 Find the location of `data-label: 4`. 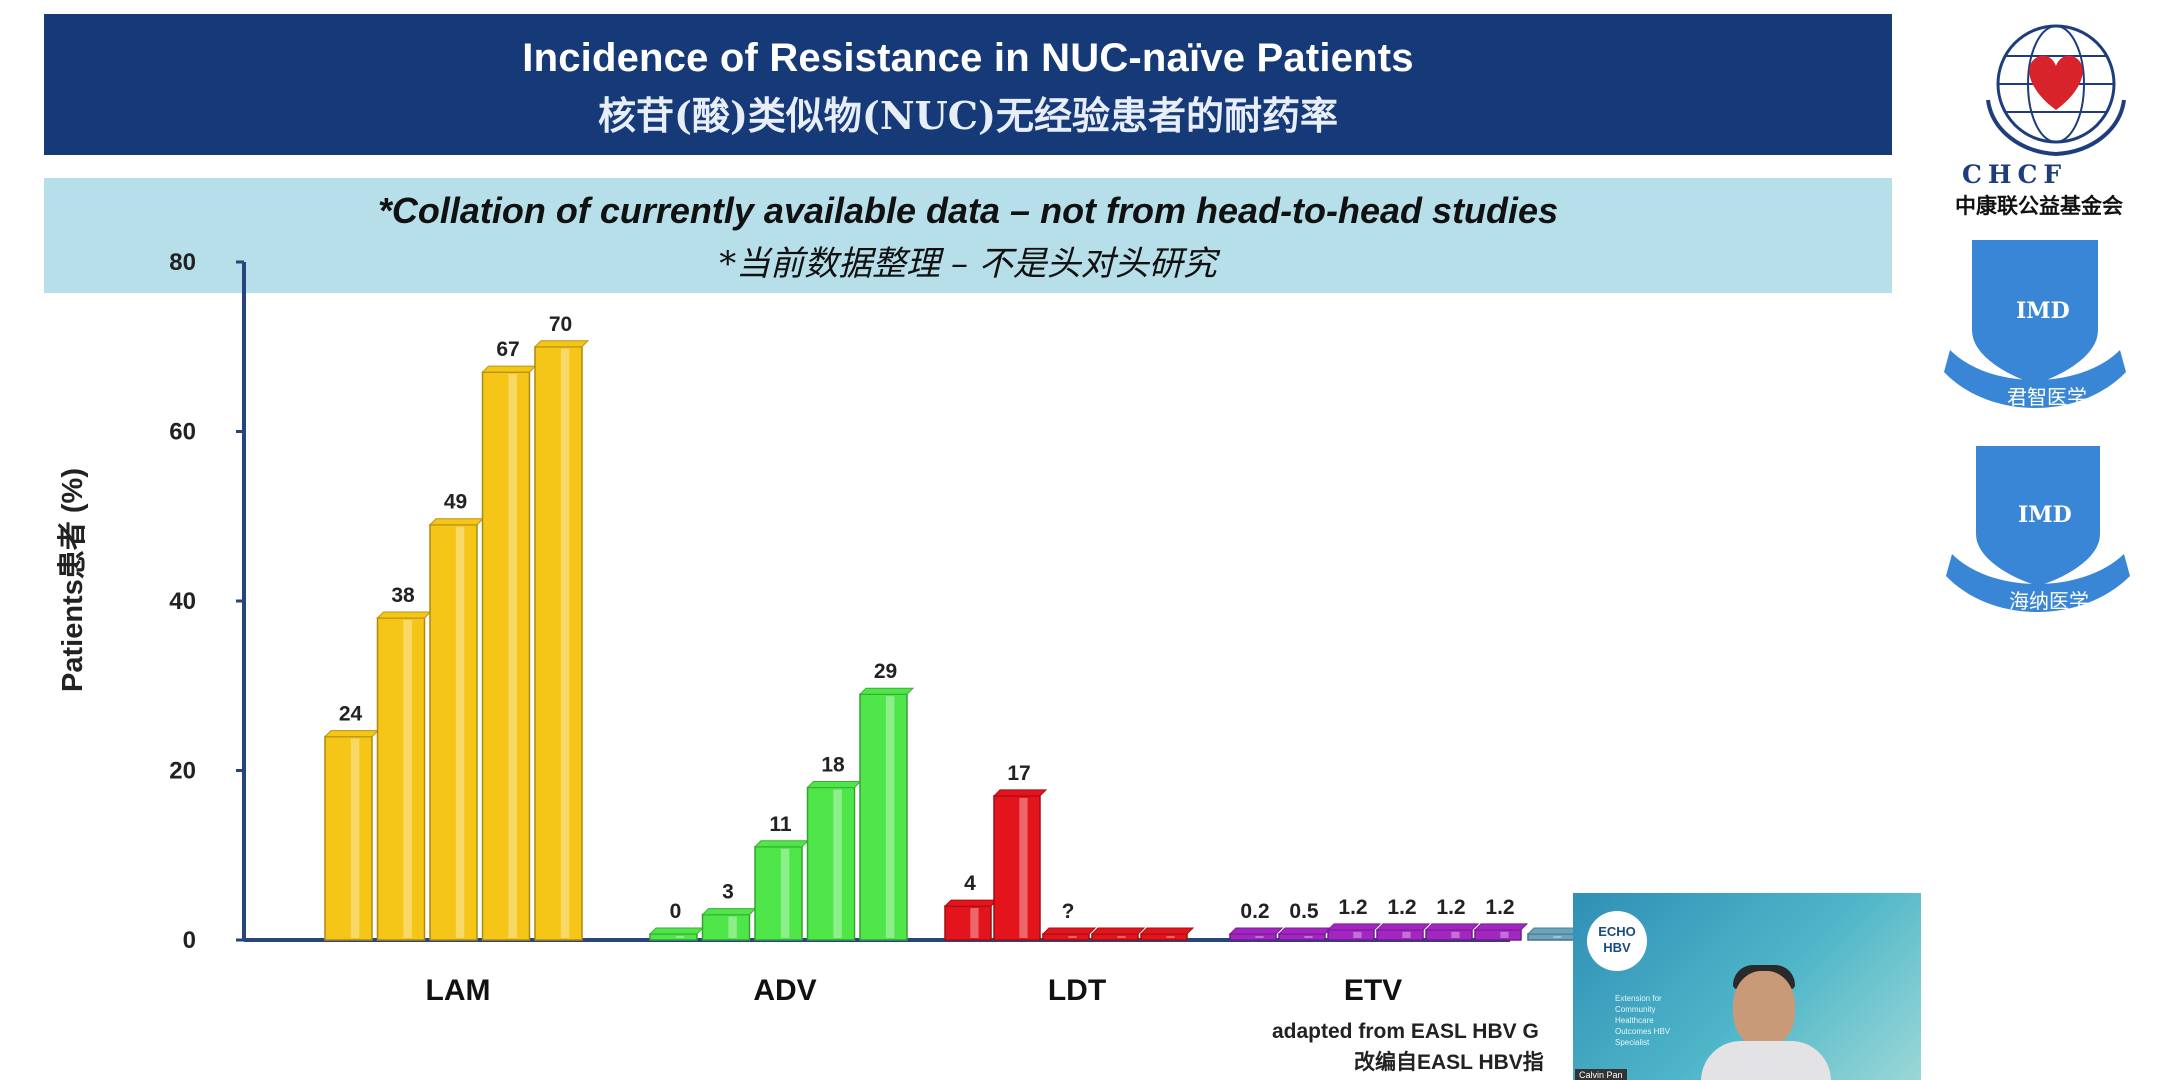

data-label: 4 is located at coordinates (970, 883).